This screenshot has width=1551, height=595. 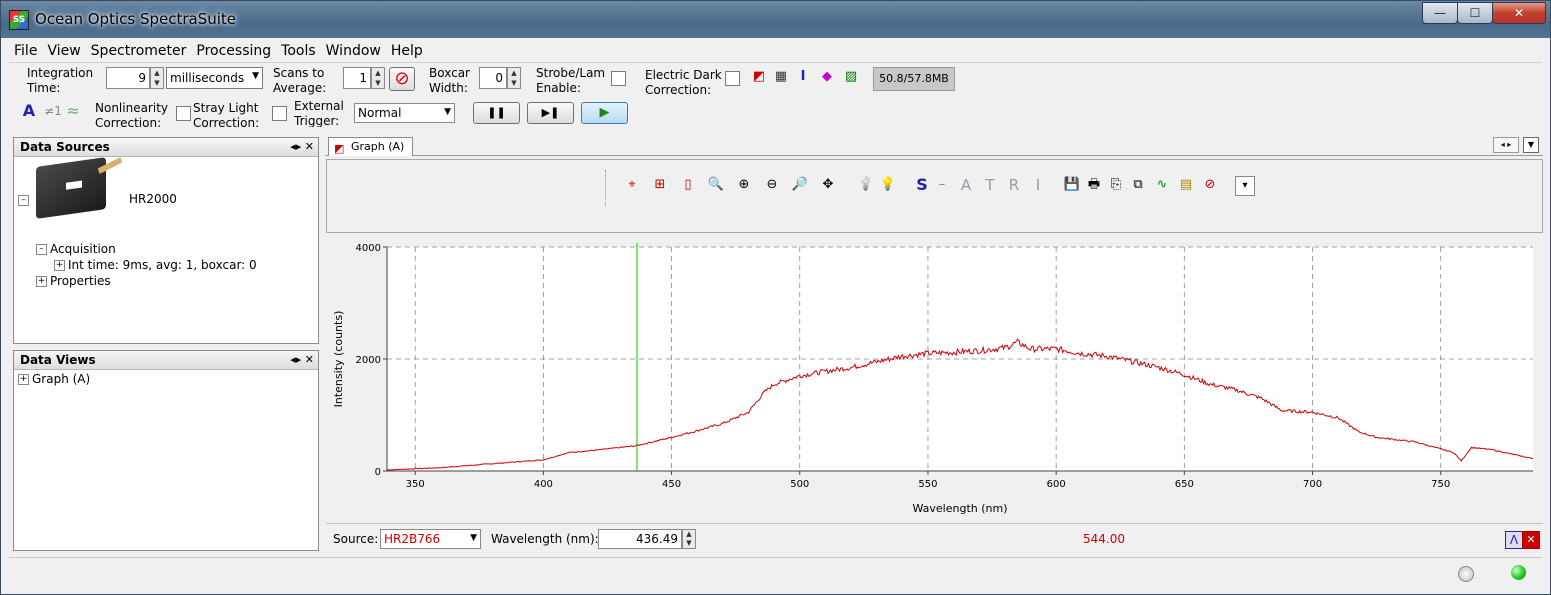 What do you see at coordinates (279, 113) in the screenshot?
I see `stray-light-checkbox` at bounding box center [279, 113].